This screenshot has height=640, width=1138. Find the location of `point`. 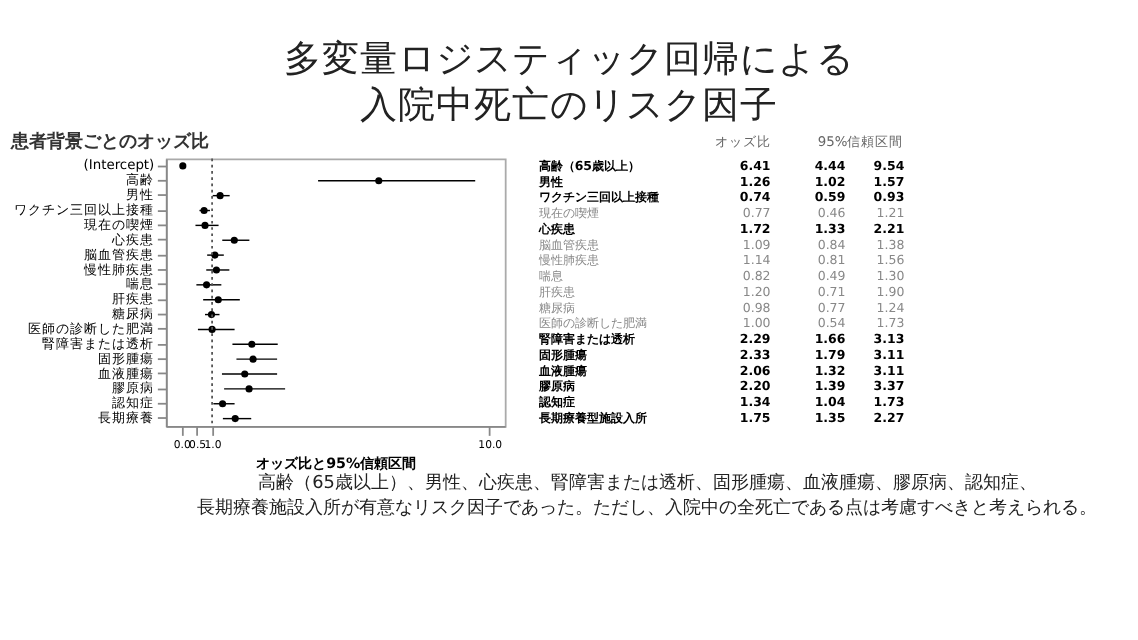

point is located at coordinates (183, 166).